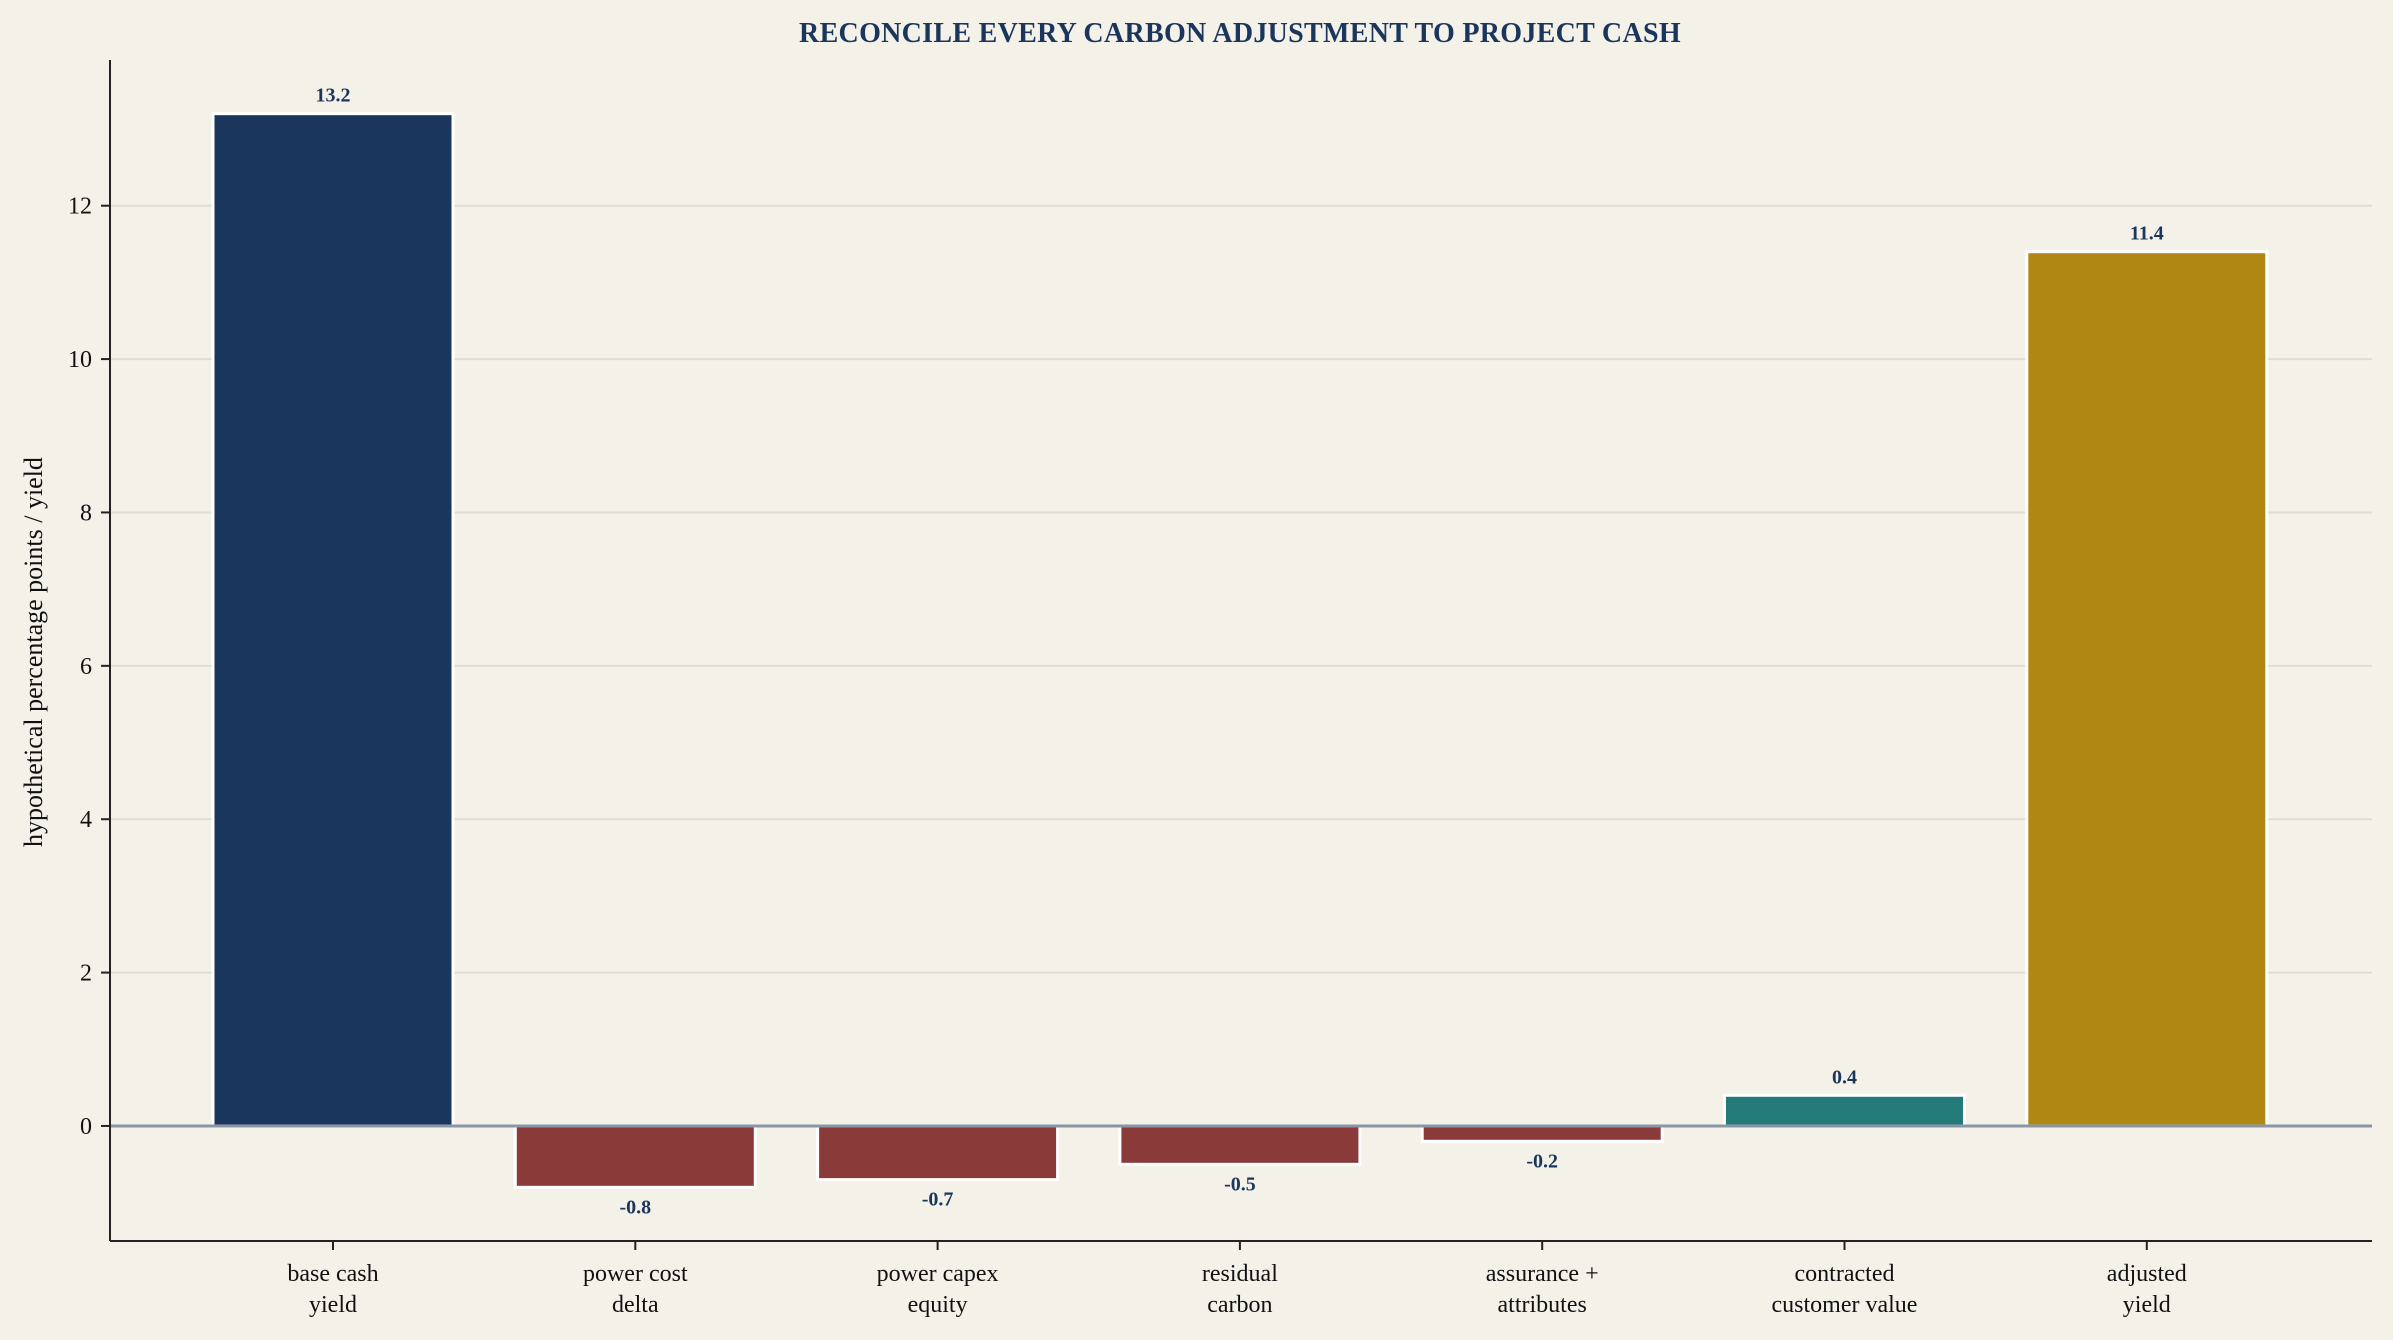 The image size is (2393, 1340). What do you see at coordinates (635, 1305) in the screenshot?
I see `x-tick-label: delta` at bounding box center [635, 1305].